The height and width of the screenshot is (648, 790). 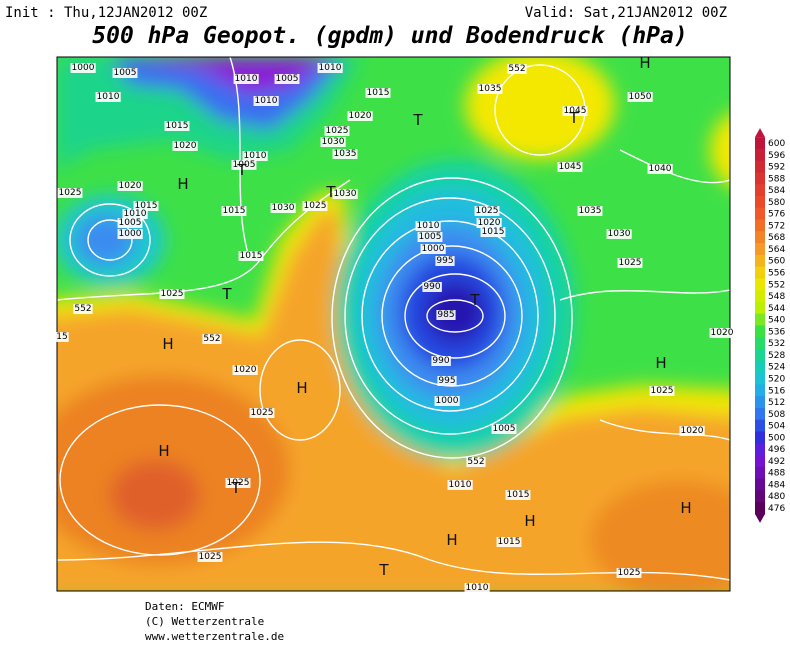 I want to click on isobar-label: 1040, so click(x=660, y=169).